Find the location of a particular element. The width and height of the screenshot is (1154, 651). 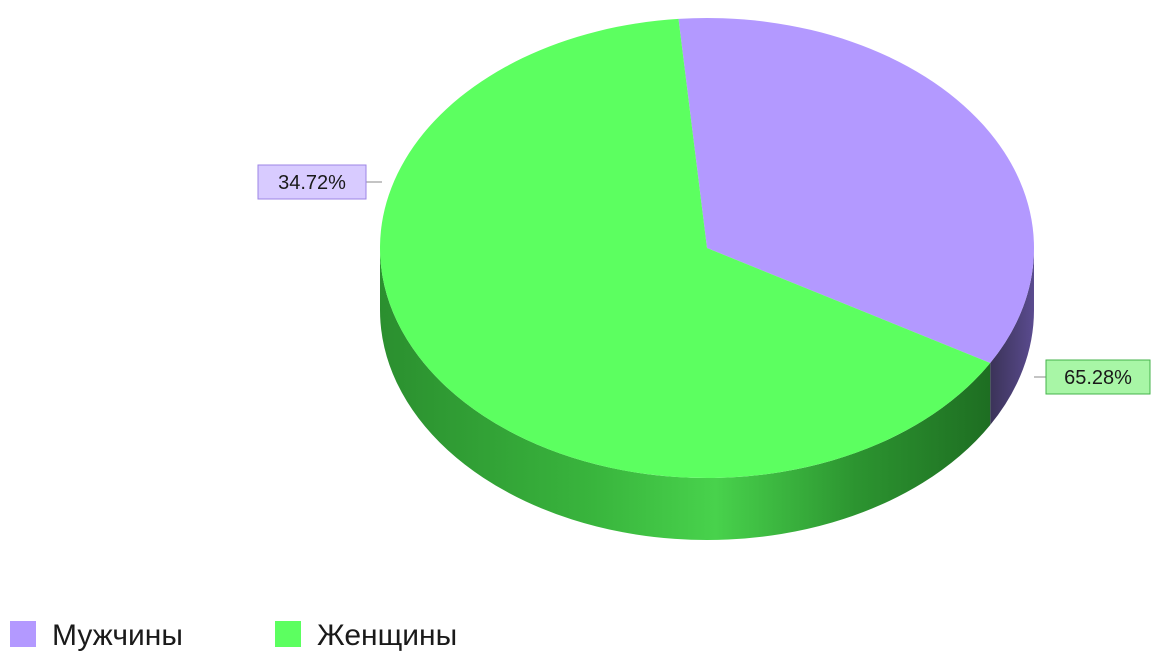

pie-side-muzhchiny is located at coordinates (1012, 336).